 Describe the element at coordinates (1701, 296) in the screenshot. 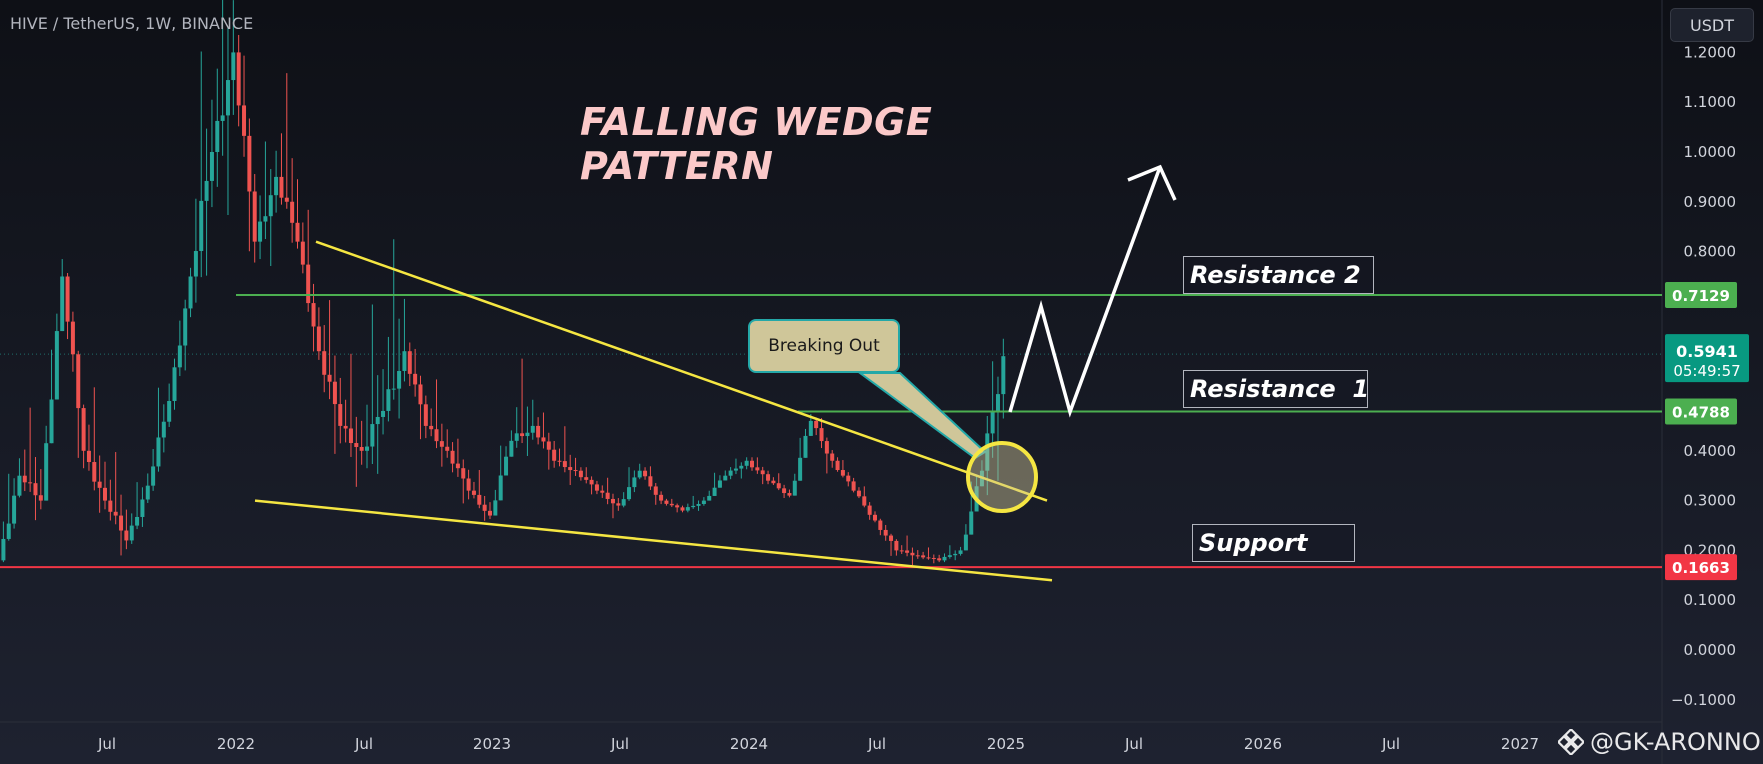

I see `price-tag-label: 0.7129` at that location.